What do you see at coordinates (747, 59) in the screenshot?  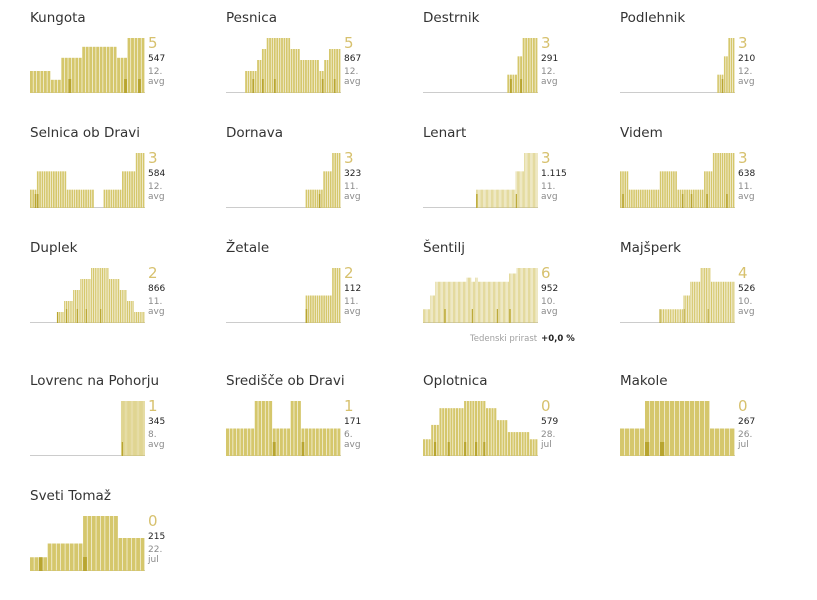 I see `total-count-value: 210` at bounding box center [747, 59].